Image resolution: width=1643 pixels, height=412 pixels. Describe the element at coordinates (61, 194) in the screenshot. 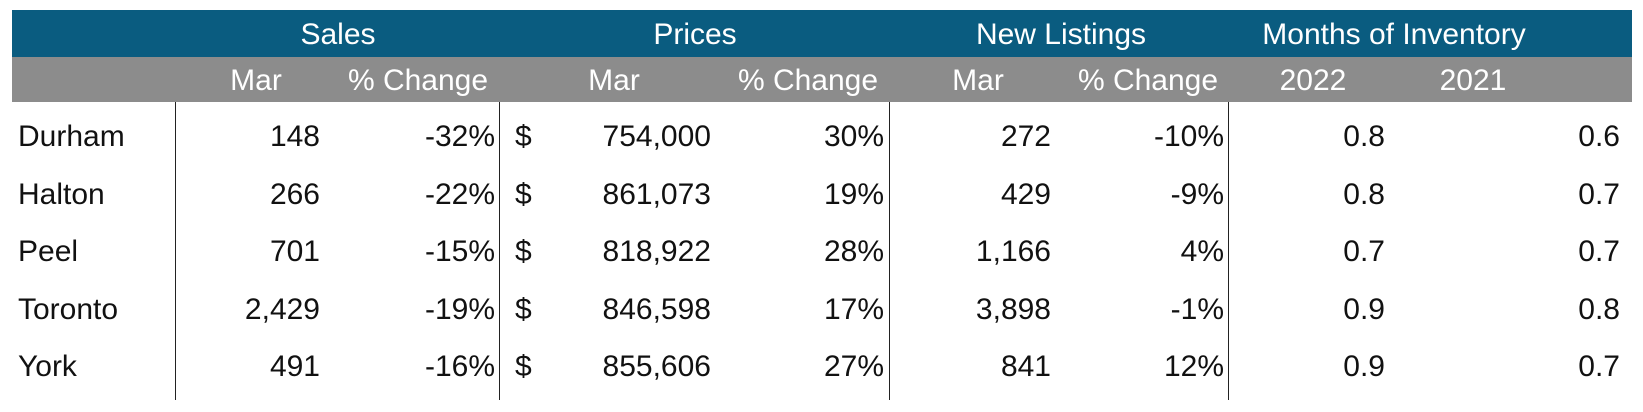

I see `cell-region: Halton` at that location.